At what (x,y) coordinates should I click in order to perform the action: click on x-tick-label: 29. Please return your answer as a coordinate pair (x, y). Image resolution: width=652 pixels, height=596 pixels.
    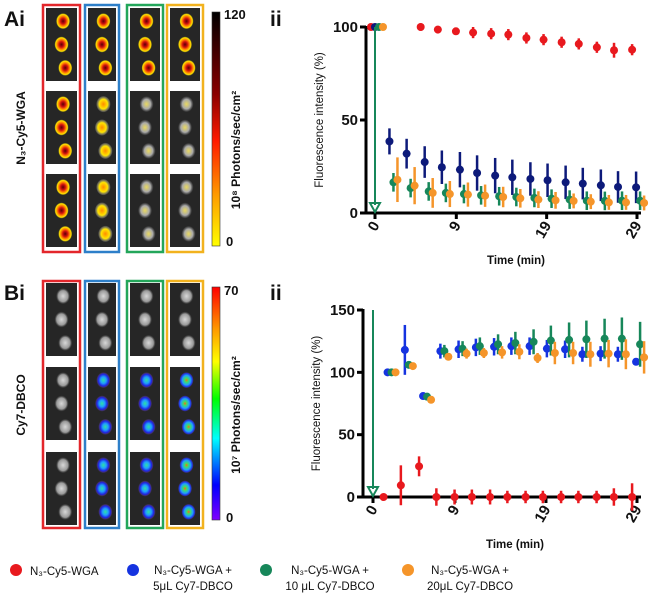
    Looking at the image, I should click on (633, 514).